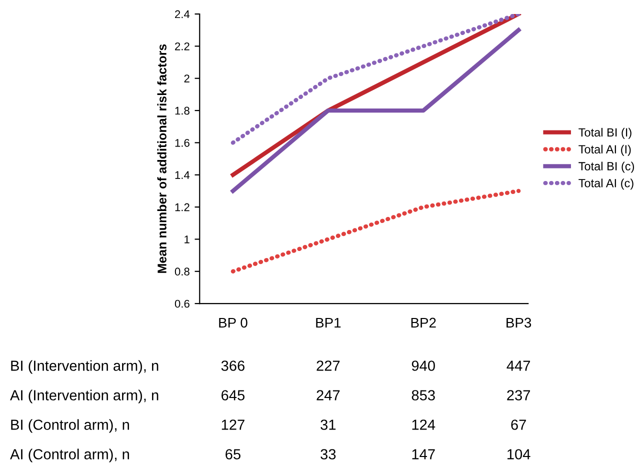  Describe the element at coordinates (232, 365) in the screenshot. I see `text: 366` at that location.